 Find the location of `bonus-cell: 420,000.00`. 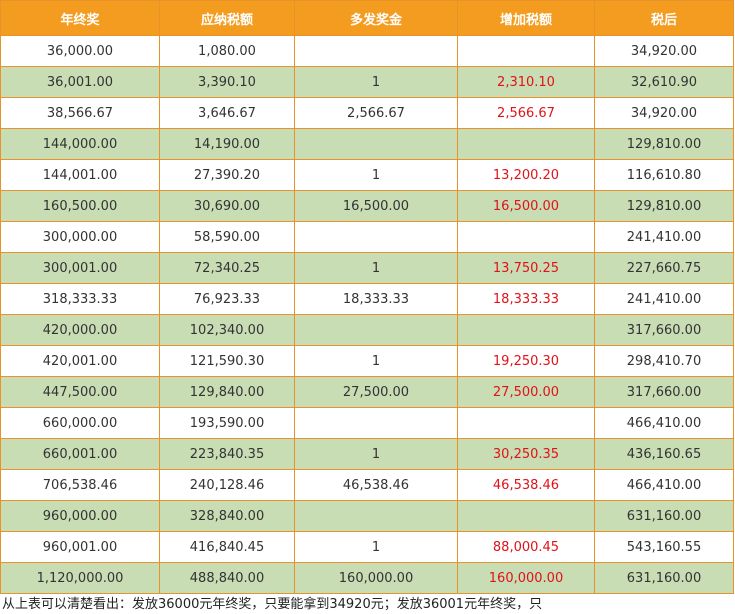

bonus-cell: 420,000.00 is located at coordinates (80, 330).